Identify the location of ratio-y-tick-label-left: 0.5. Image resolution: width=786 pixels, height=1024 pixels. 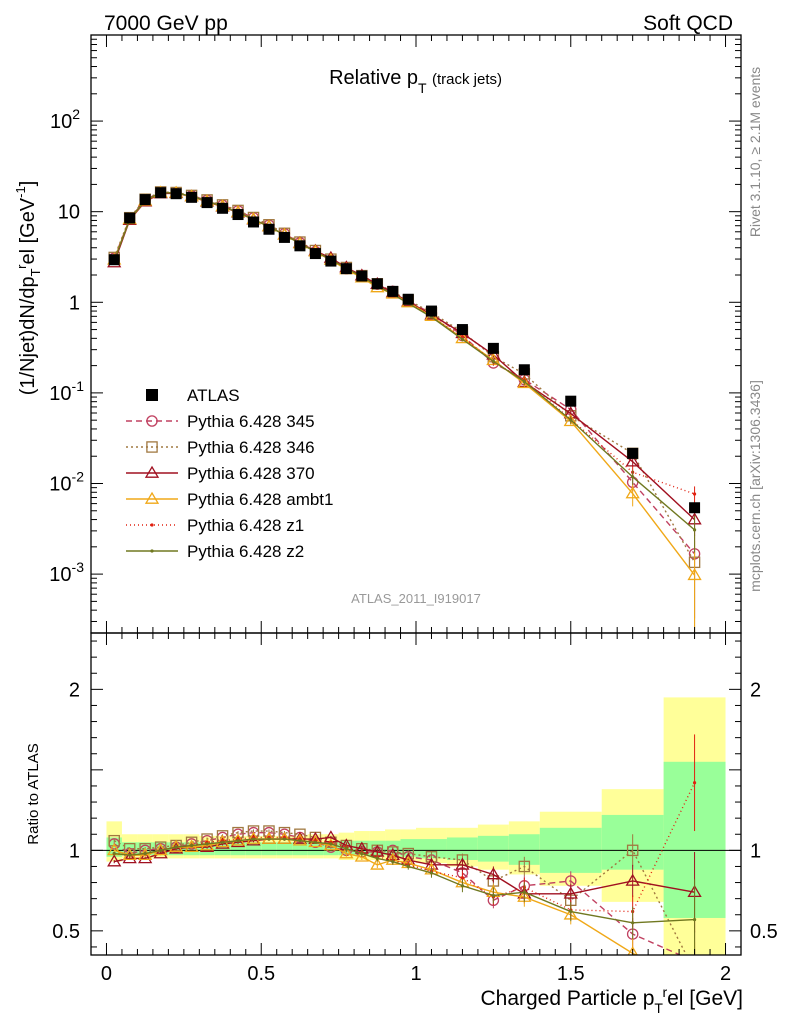
(66, 932).